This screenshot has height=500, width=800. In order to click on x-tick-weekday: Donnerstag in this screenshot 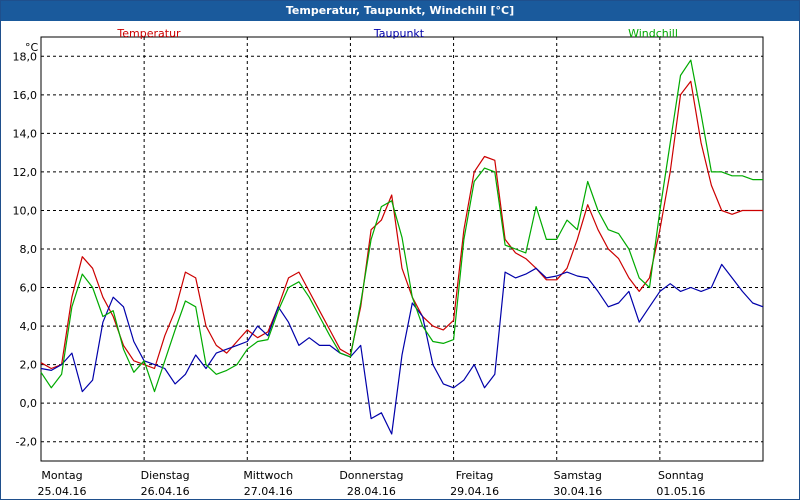, I will do `click(371, 475)`.